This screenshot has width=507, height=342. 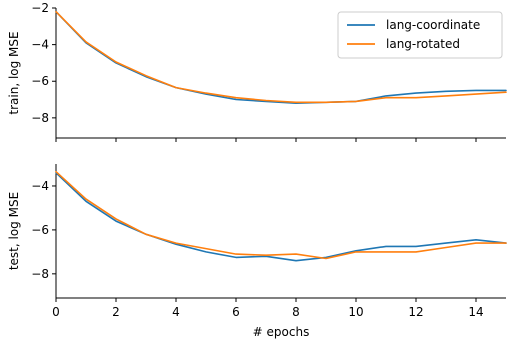 What do you see at coordinates (281, 332) in the screenshot?
I see `x-axis-label: # epochs` at bounding box center [281, 332].